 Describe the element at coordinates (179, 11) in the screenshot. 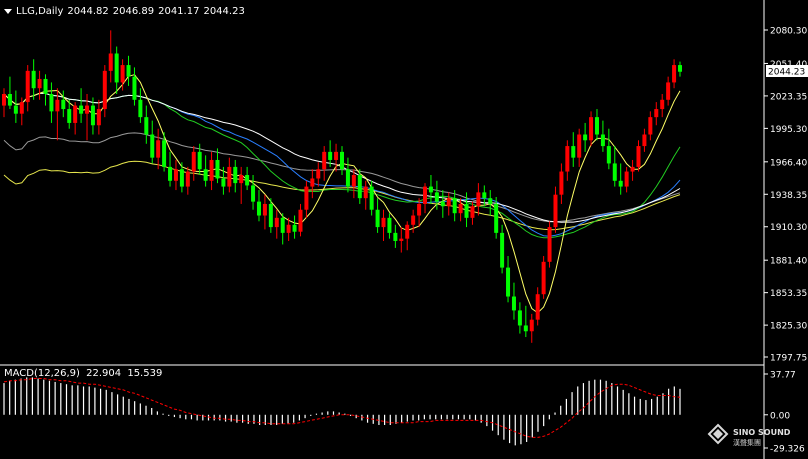

I see `low-value: 2041.17` at that location.